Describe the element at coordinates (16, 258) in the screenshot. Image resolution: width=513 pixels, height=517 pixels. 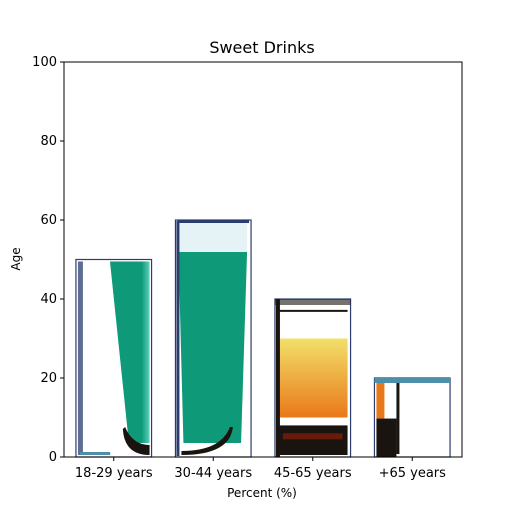
I see `y-axis-label: Age` at that location.